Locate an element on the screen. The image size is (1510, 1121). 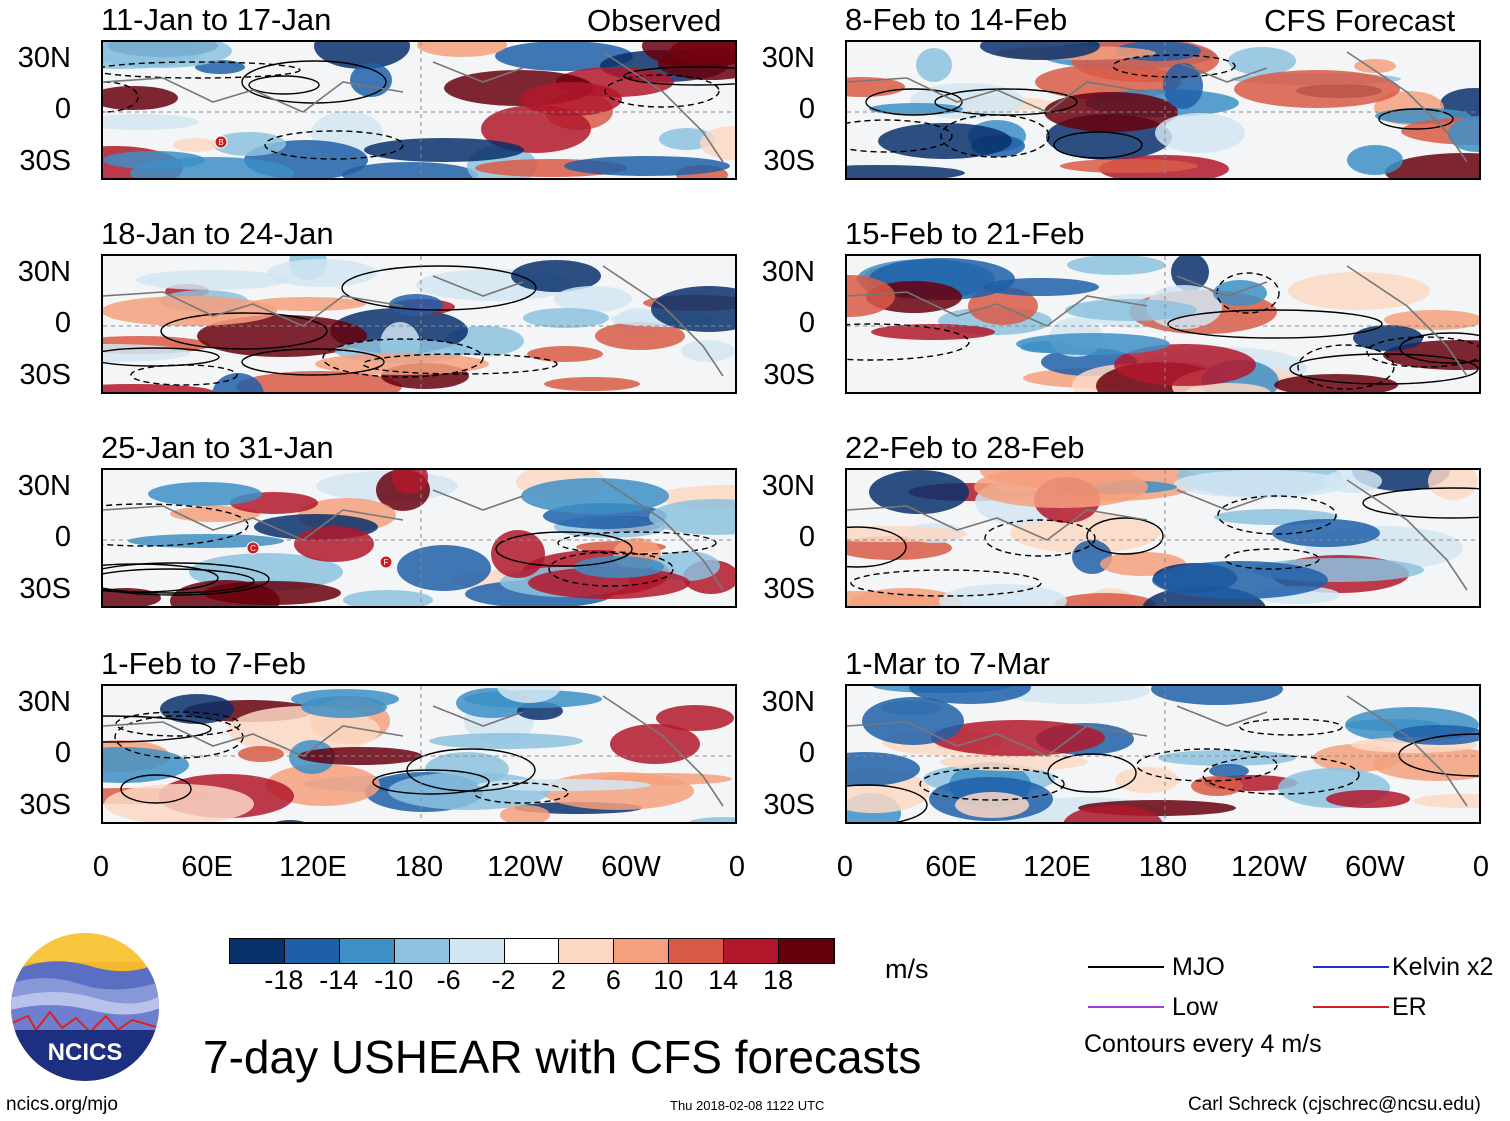
colorbar-tick-label: -6 is located at coordinates (448, 980).